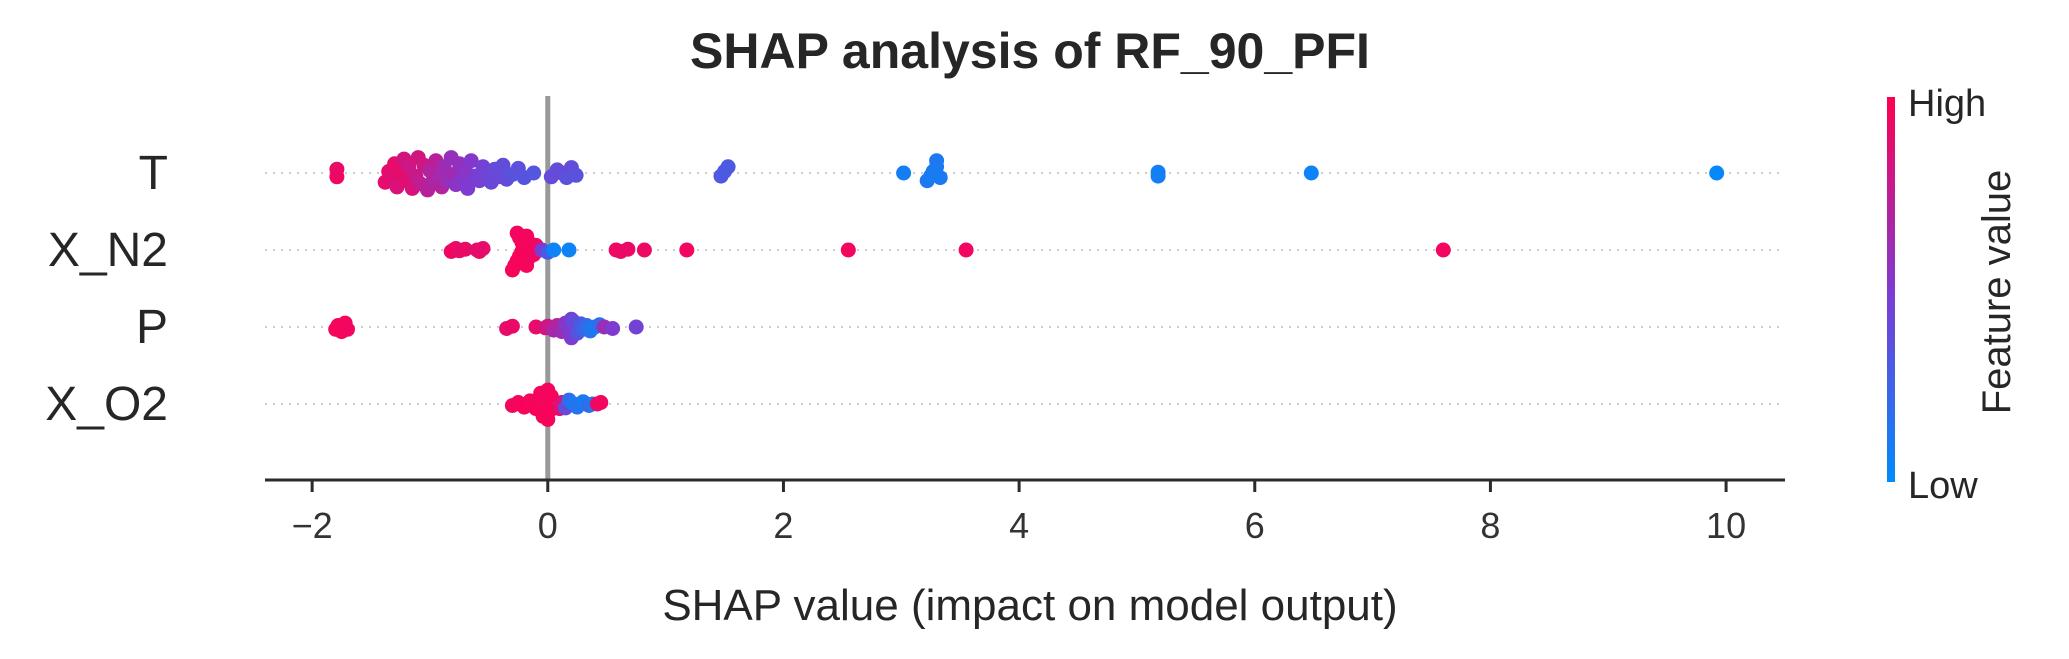 The image size is (2069, 659). What do you see at coordinates (1947, 104) in the screenshot?
I see `colorbar-high-label: High` at bounding box center [1947, 104].